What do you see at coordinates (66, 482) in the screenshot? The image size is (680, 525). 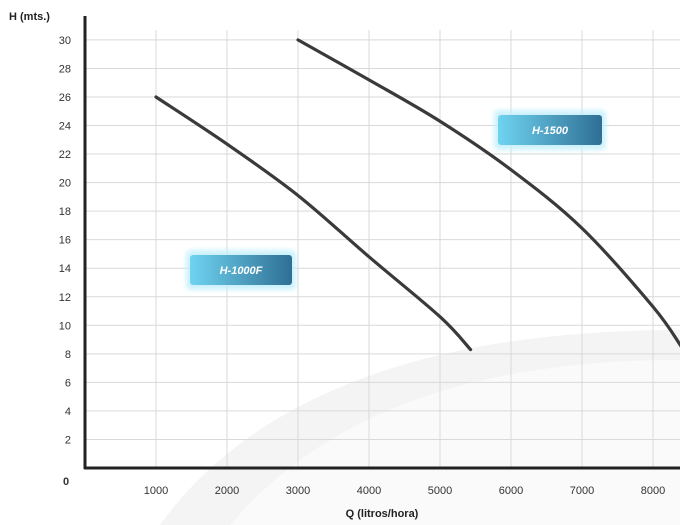 I see `origin-label: 0` at bounding box center [66, 482].